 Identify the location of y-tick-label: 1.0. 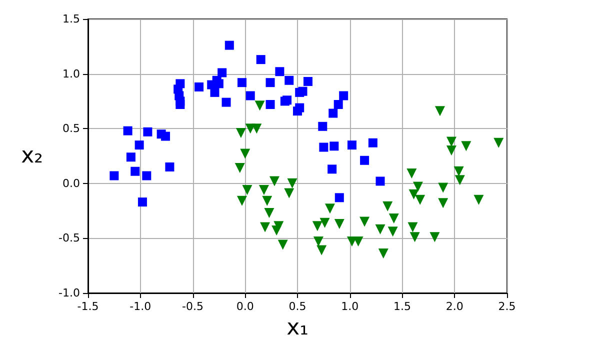
(71, 73).